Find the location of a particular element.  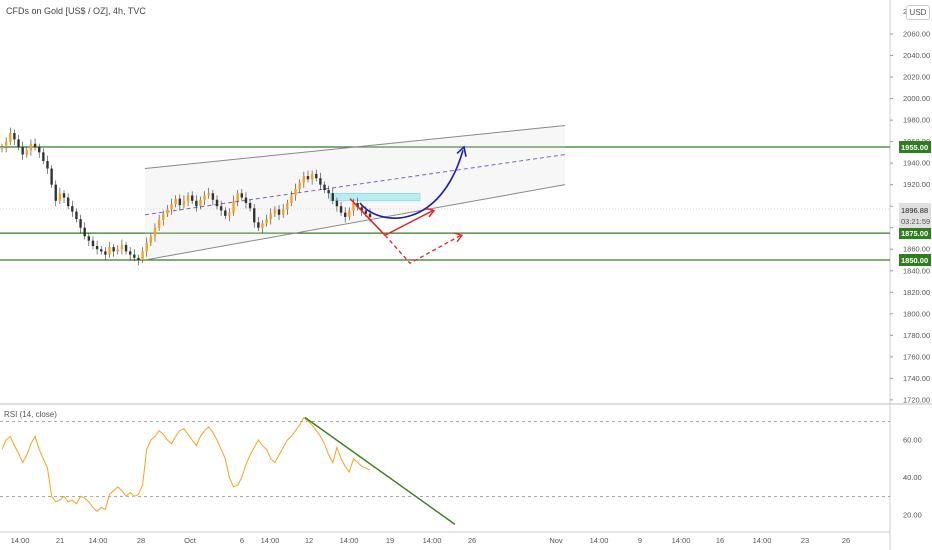

time-tick-label: 9 is located at coordinates (640, 540).